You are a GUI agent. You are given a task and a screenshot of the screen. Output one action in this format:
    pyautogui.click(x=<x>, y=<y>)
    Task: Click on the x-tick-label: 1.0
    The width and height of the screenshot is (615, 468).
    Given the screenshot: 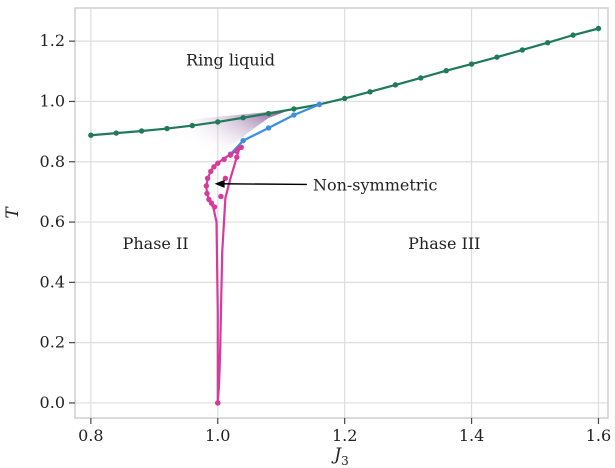 What is the action you would take?
    pyautogui.click(x=217, y=435)
    